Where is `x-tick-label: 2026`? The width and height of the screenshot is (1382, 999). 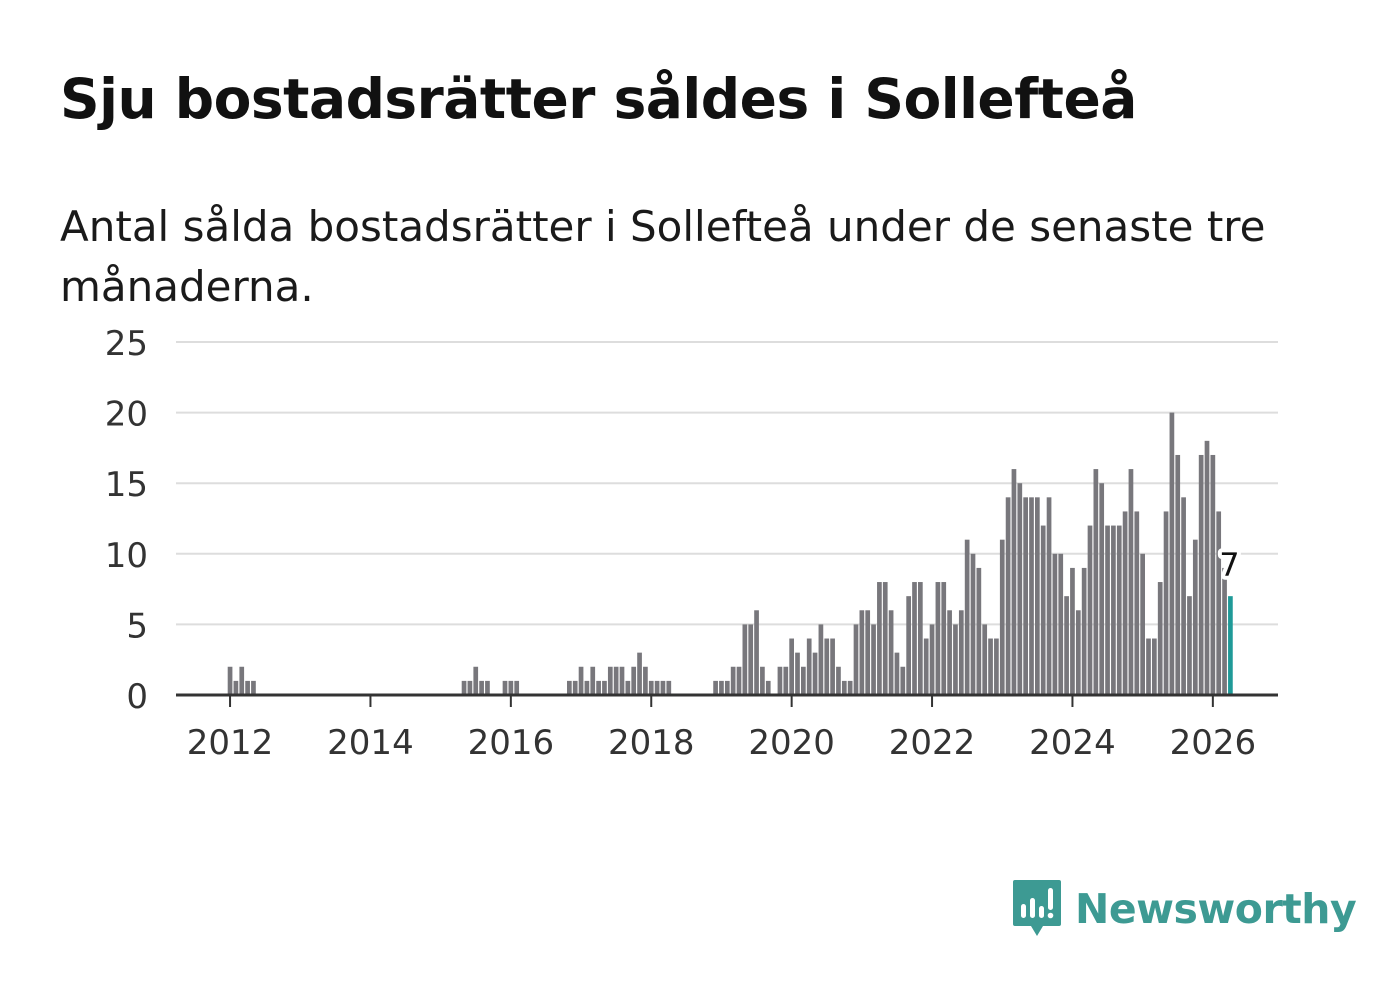
x-tick-label: 2026 is located at coordinates (1213, 743).